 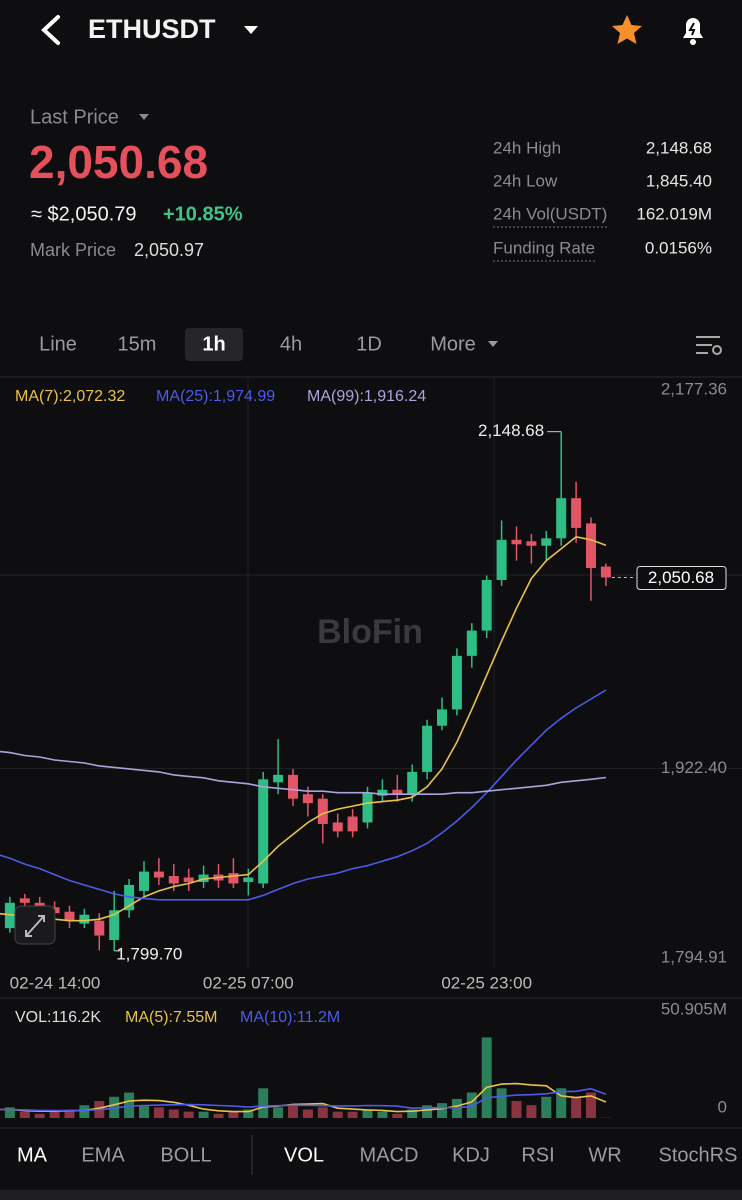 I want to click on interval-tab: 1D, so click(x=369, y=344).